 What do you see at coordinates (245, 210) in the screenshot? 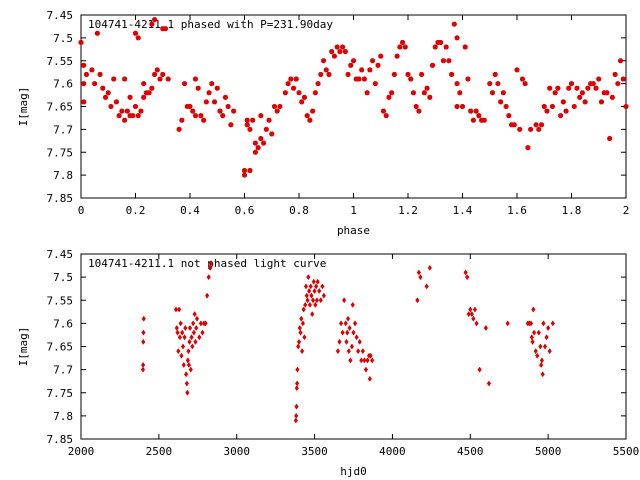
I see `x-tick-label: 0.6` at bounding box center [245, 210].